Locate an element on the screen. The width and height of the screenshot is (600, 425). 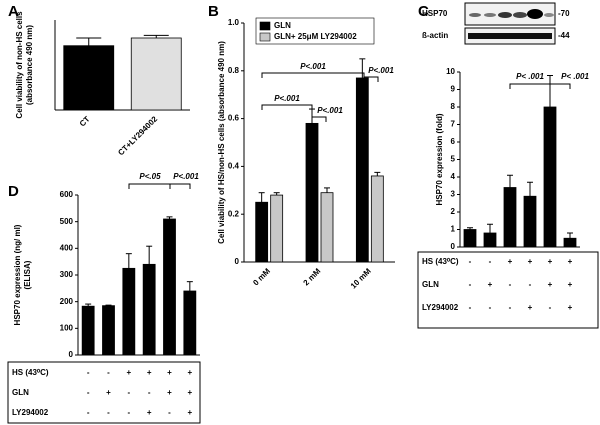
y-axis-label: (absorbance 490 nm) is located at coordinates (29, 65).